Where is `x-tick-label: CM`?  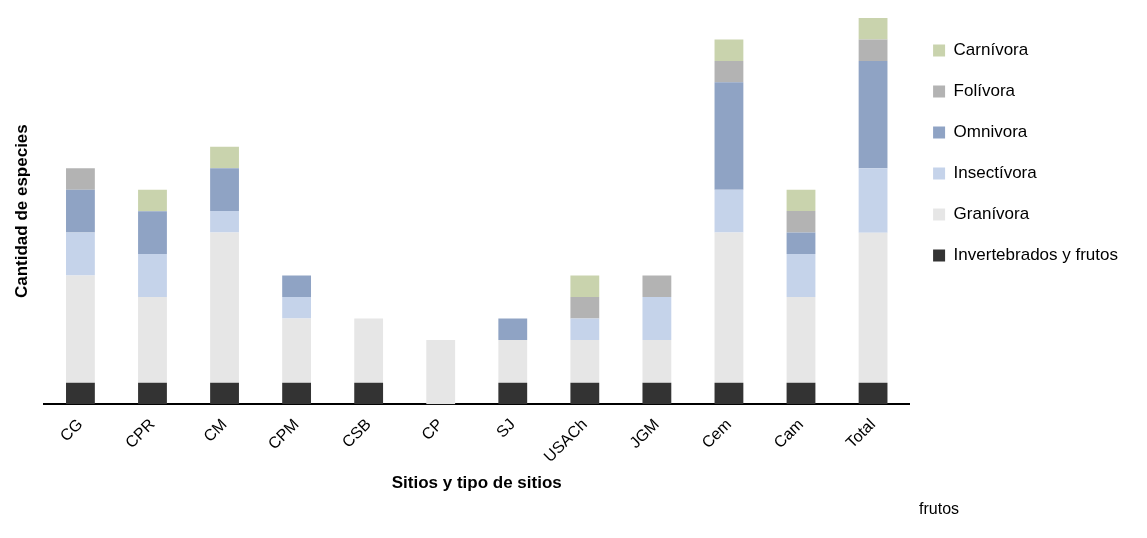
x-tick-label: CM is located at coordinates (215, 430).